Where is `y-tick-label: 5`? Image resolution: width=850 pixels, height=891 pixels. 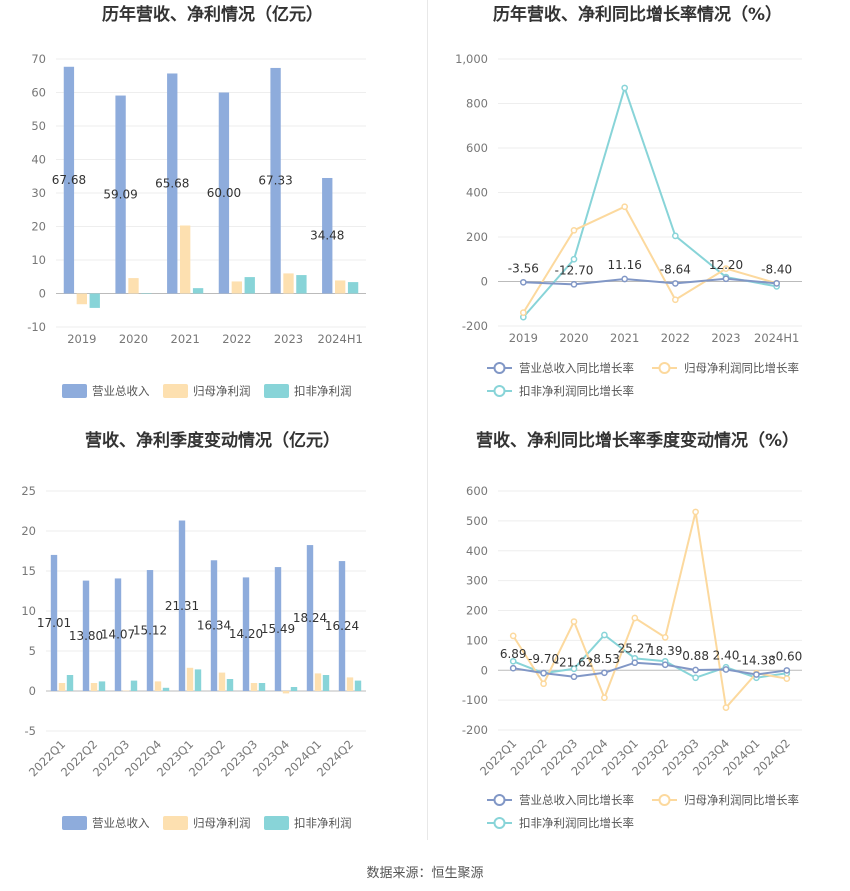 y-tick-label: 5 is located at coordinates (32, 651).